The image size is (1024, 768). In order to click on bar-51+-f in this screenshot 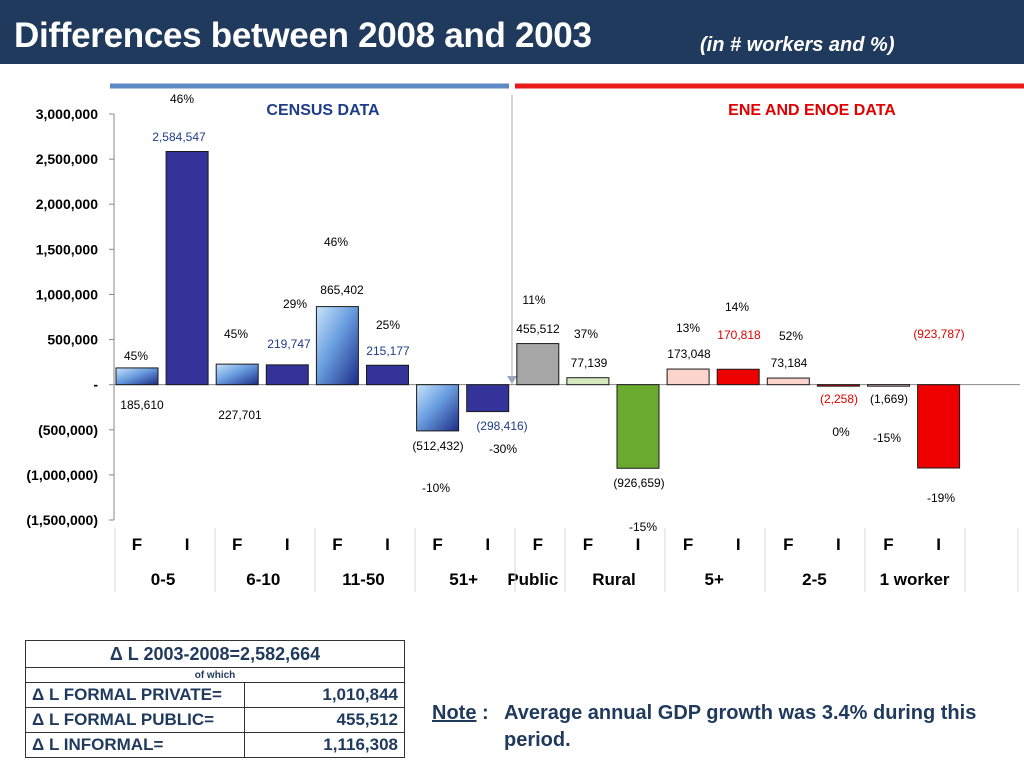, I will do `click(438, 408)`.